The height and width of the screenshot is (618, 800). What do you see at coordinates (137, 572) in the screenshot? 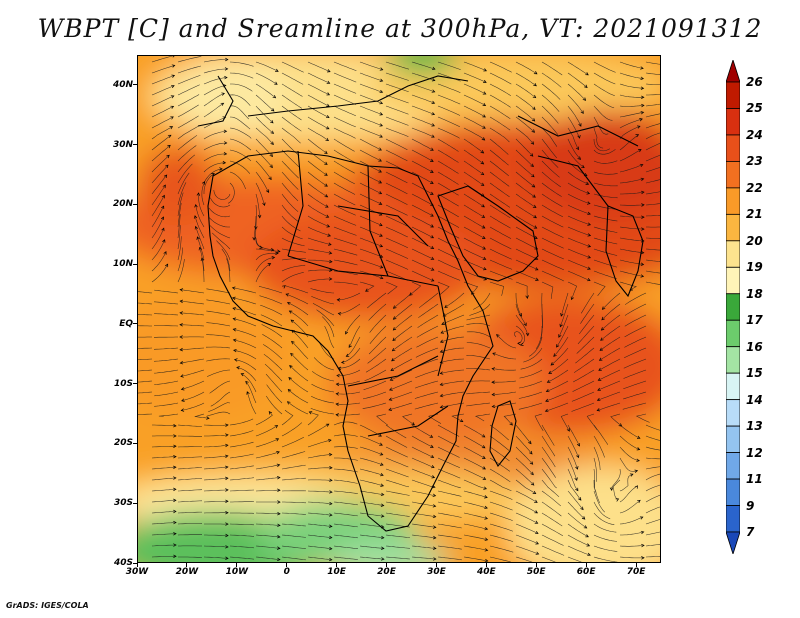
I see `lon-tick-label: 30W` at bounding box center [137, 572].